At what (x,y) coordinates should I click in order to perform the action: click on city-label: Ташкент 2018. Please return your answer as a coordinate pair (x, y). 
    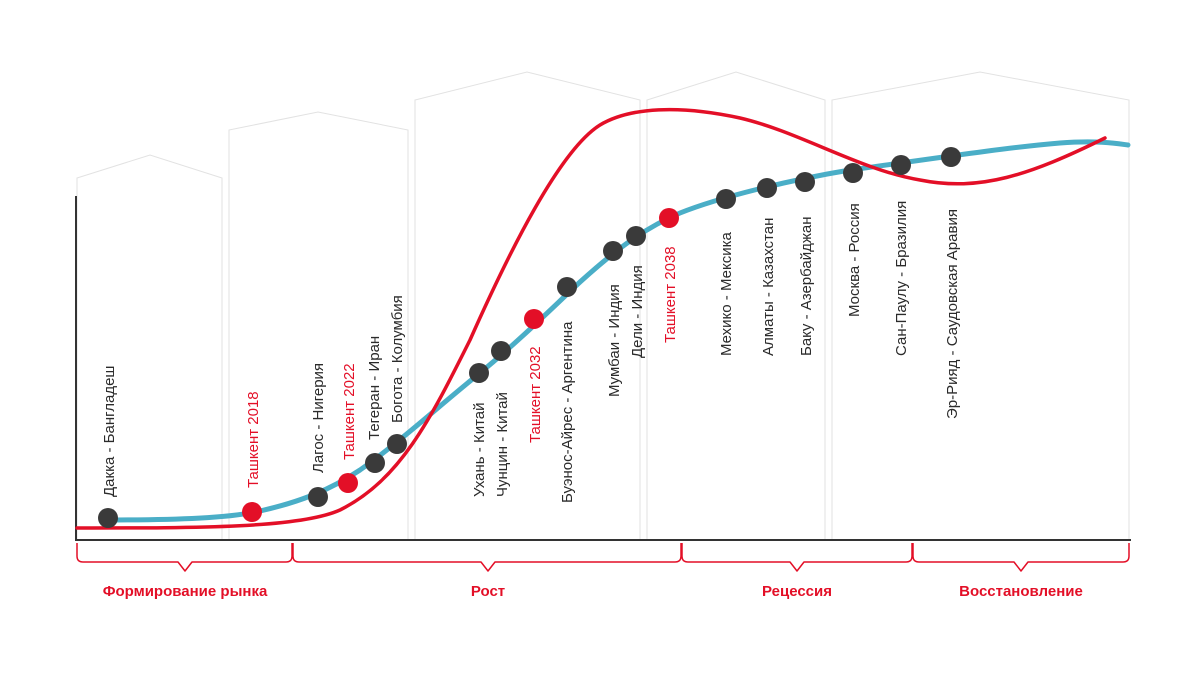
    Looking at the image, I should click on (253, 439).